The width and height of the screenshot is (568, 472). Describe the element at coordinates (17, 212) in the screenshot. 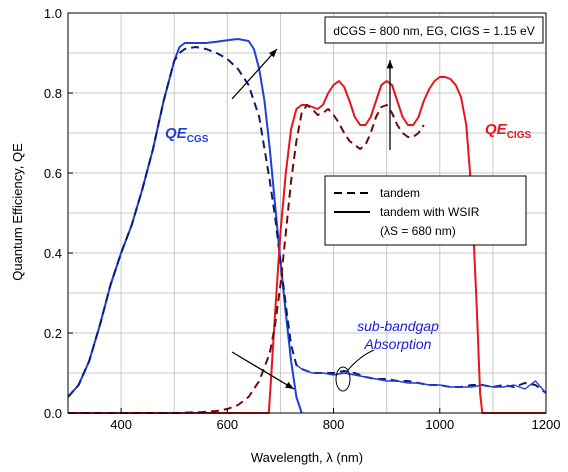

I see `y-axis-title: Quantum Efficiency, QE` at that location.